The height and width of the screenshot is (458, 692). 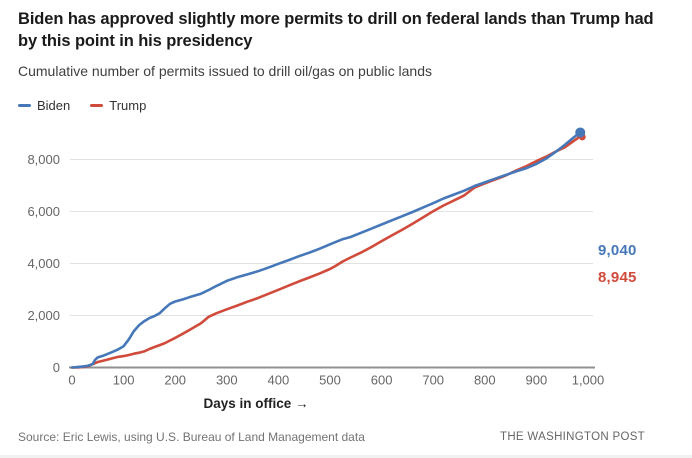 I want to click on legend-item-trump: Trump, so click(x=118, y=105).